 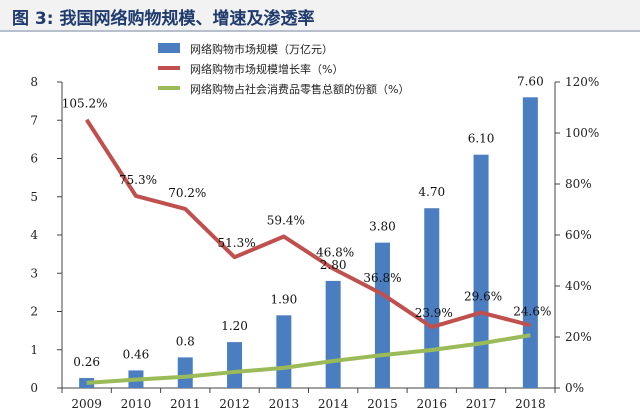 What do you see at coordinates (320, 31) in the screenshot?
I see `title-divider` at bounding box center [320, 31].